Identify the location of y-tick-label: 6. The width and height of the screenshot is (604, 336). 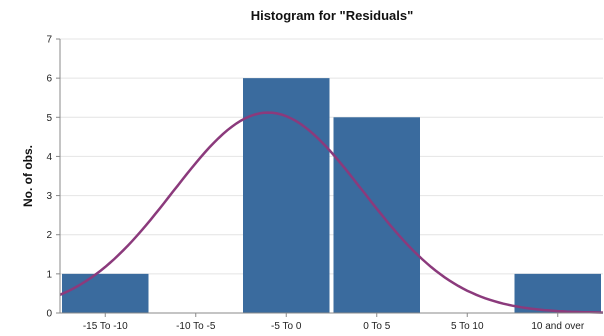
(49, 79).